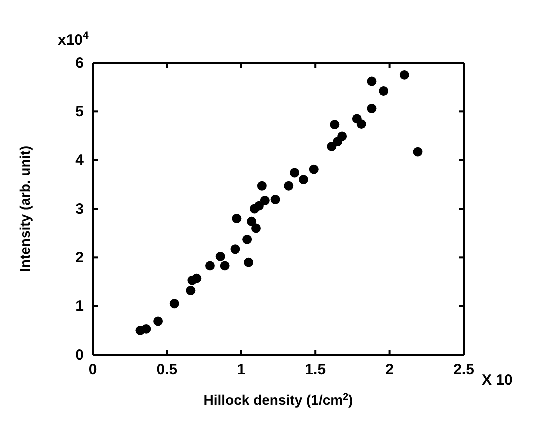 The width and height of the screenshot is (547, 423). I want to click on x-tick-label: 0.5, so click(167, 370).